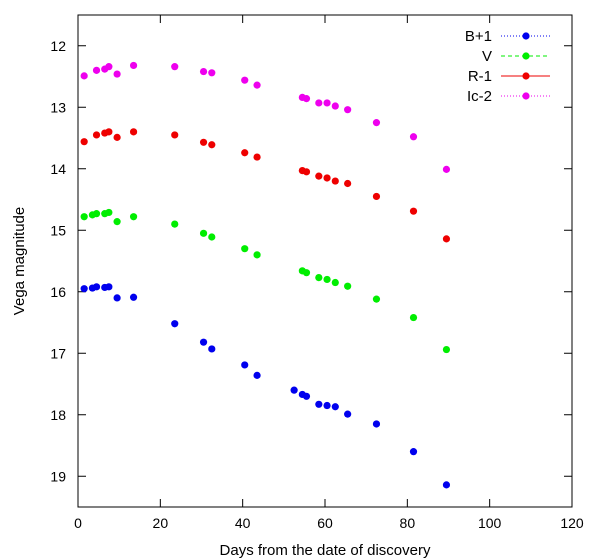 The width and height of the screenshot is (600, 560). Describe the element at coordinates (325, 550) in the screenshot. I see `x-axis-title: Days from the date of discovery` at that location.